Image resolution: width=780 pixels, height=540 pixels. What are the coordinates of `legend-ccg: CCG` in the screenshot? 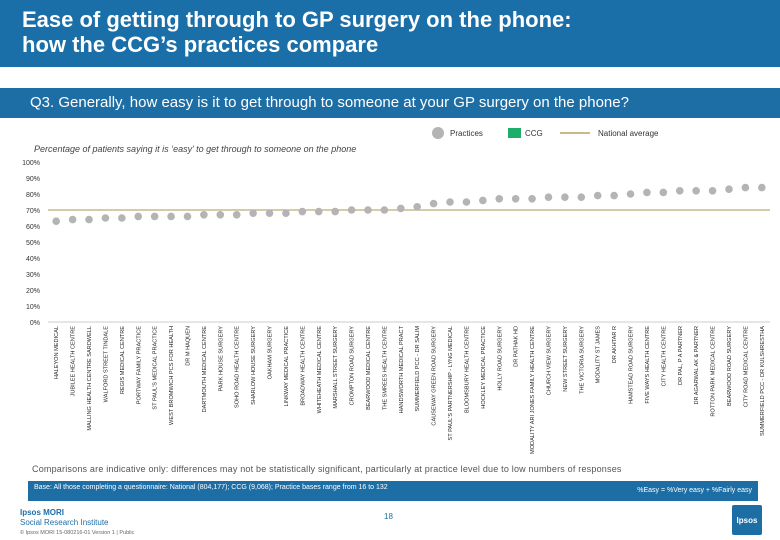 It's located at (525, 133).